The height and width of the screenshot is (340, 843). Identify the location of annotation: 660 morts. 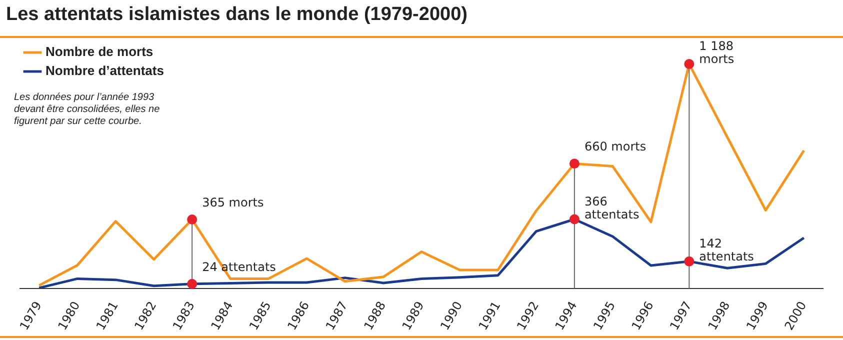
(615, 147).